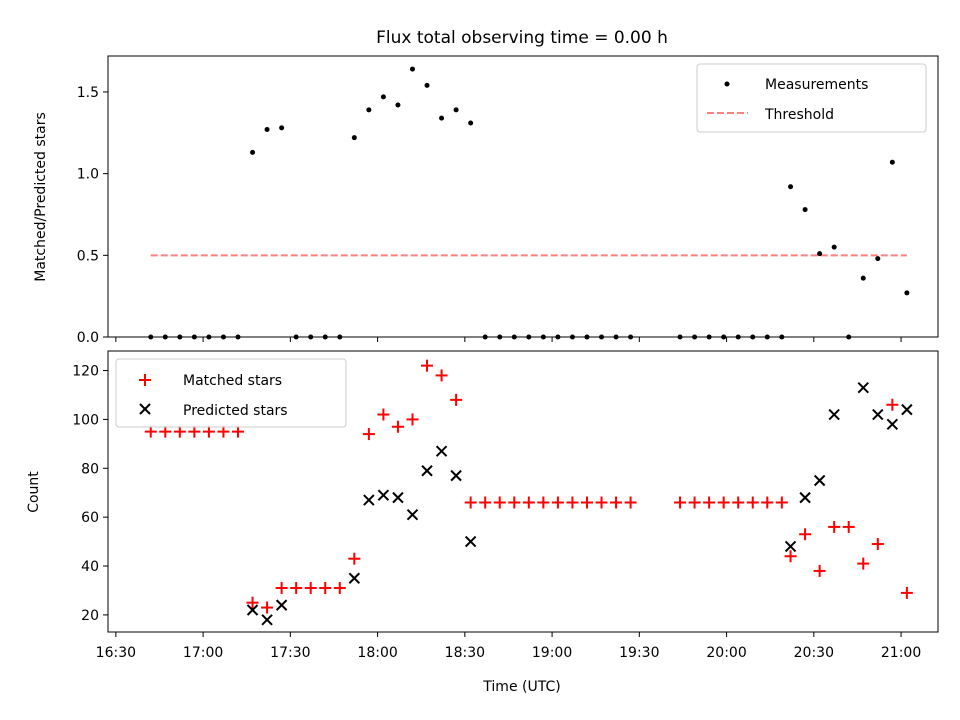  What do you see at coordinates (90, 567) in the screenshot?
I see `count-y-tick-label: 40` at bounding box center [90, 567].